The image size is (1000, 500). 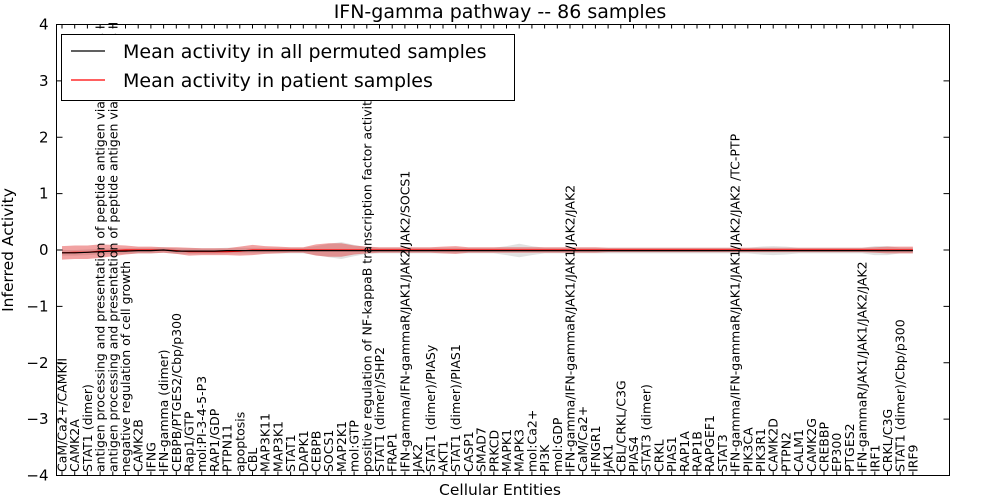 What do you see at coordinates (544, 458) in the screenshot?
I see `category-label: PI3K` at bounding box center [544, 458].